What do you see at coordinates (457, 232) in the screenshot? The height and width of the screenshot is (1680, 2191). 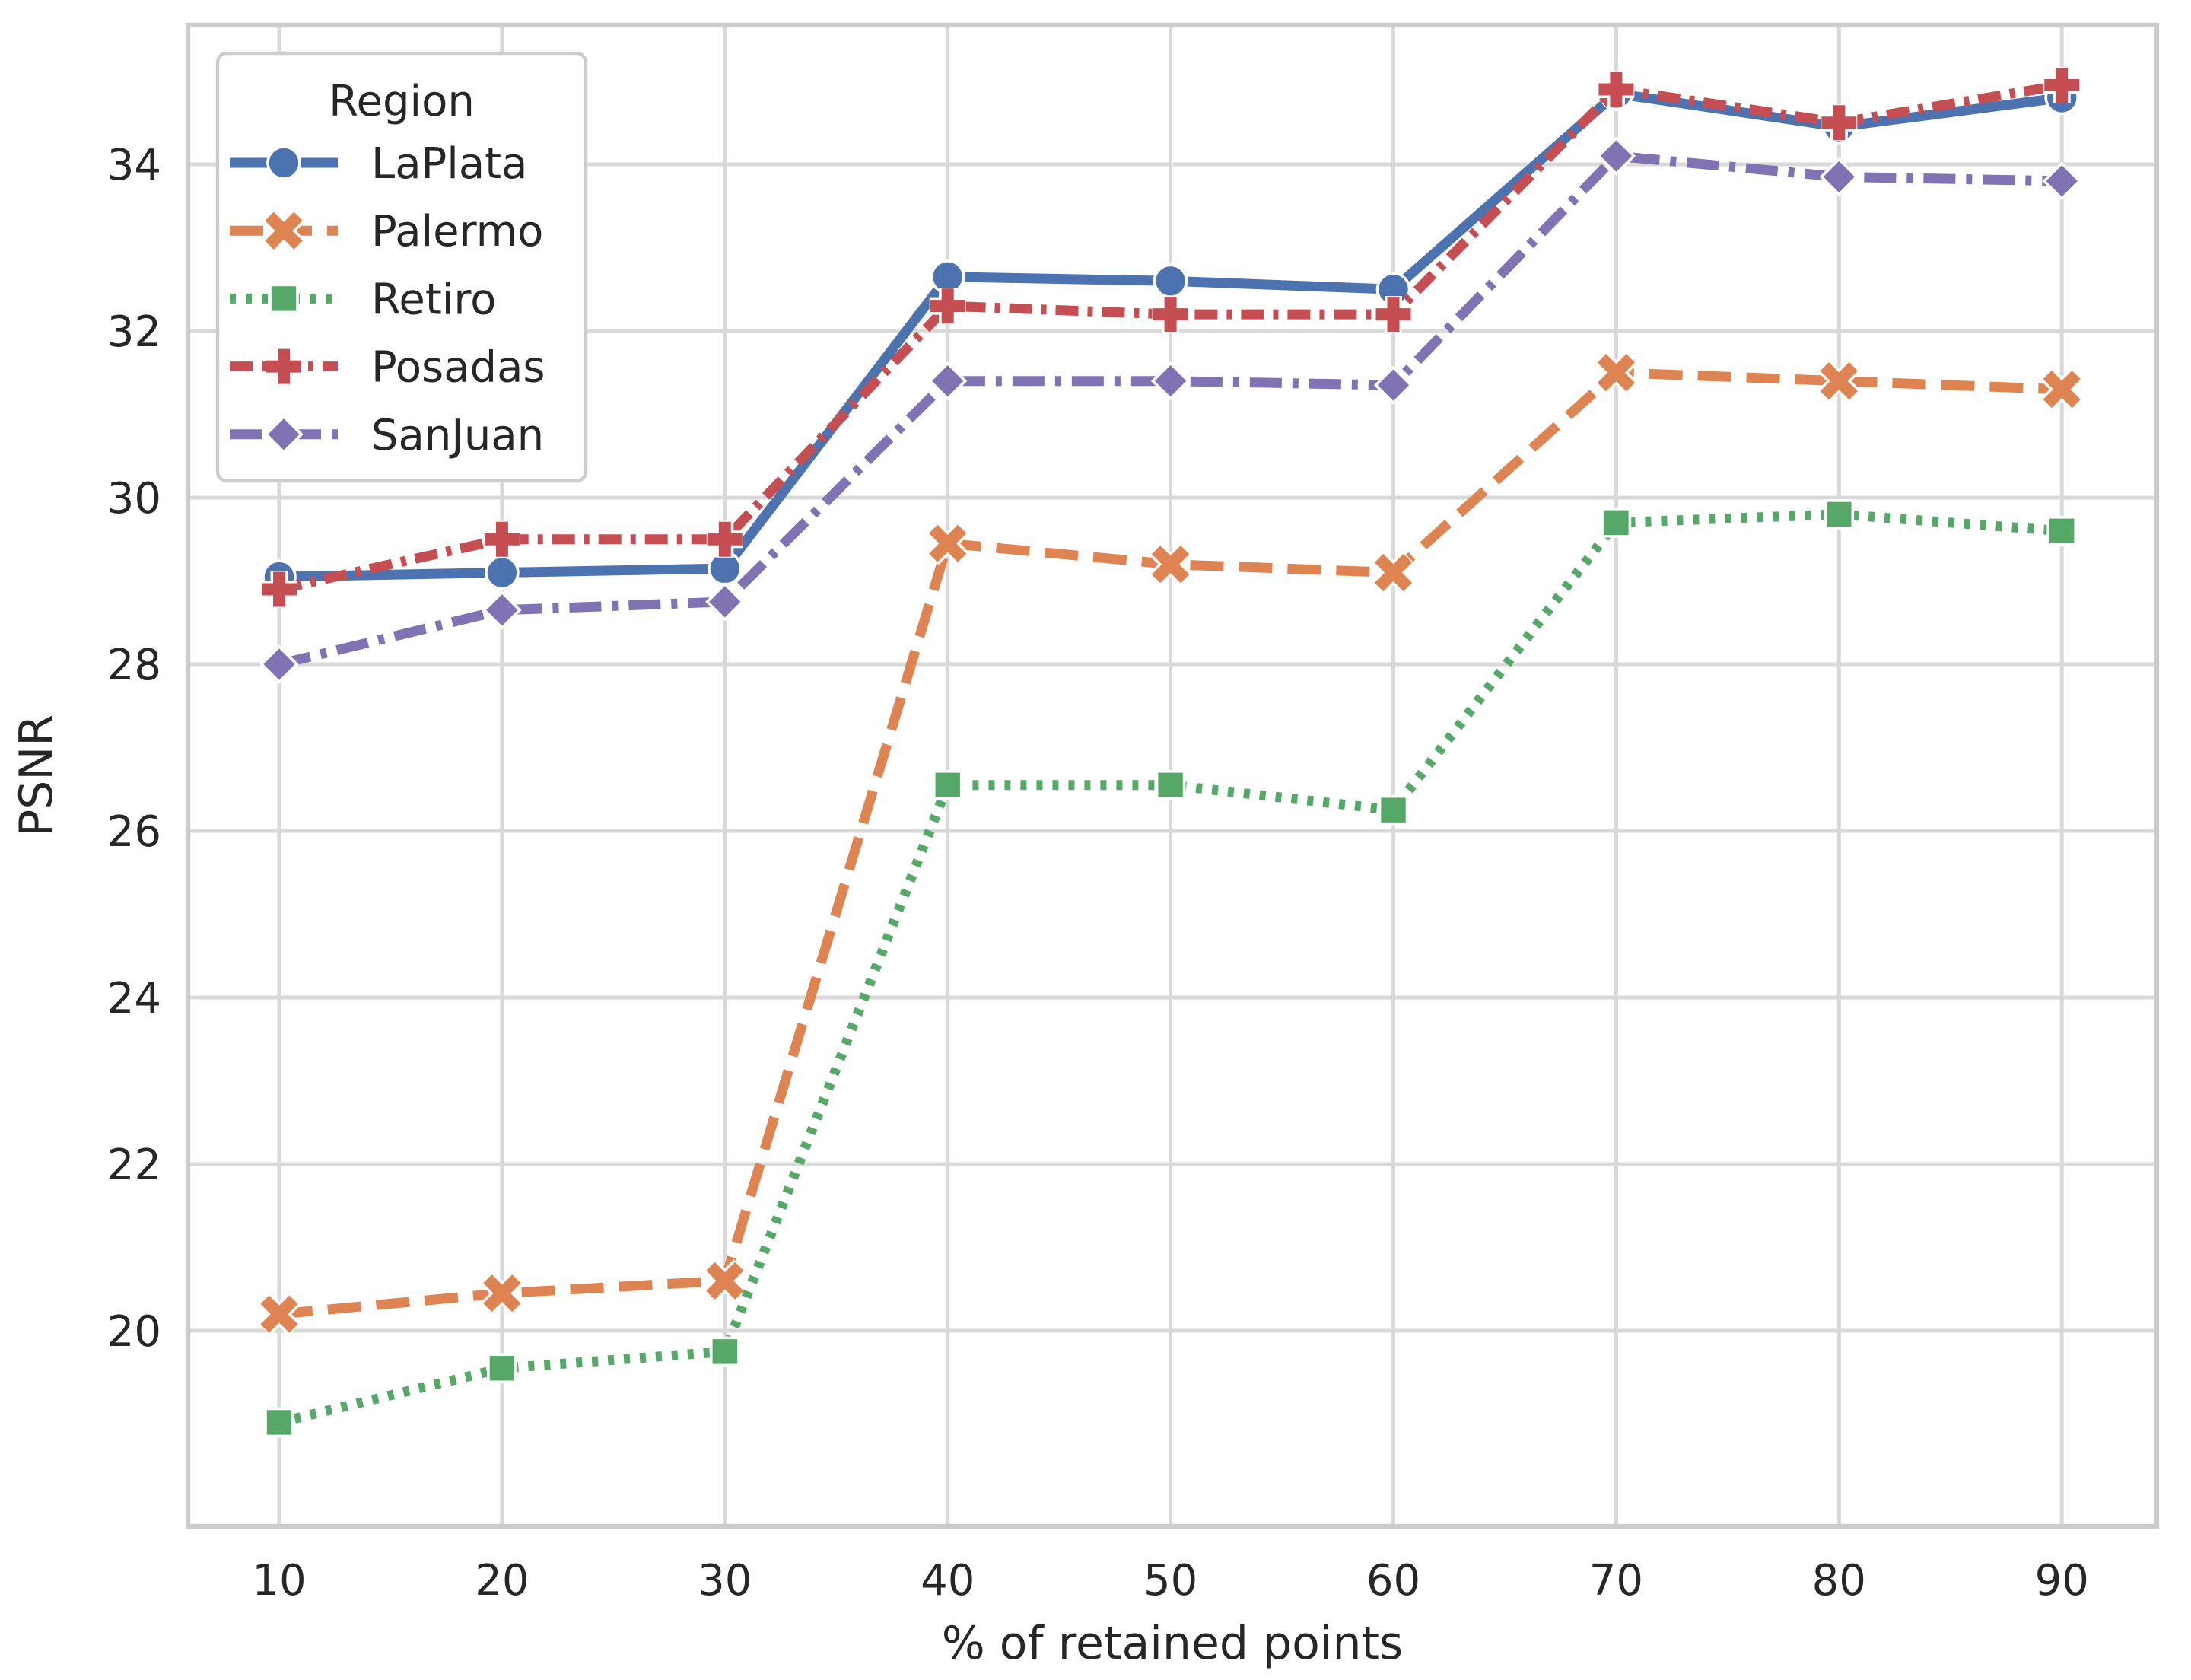 I see `legend-label-Palermo: Palermo` at bounding box center [457, 232].